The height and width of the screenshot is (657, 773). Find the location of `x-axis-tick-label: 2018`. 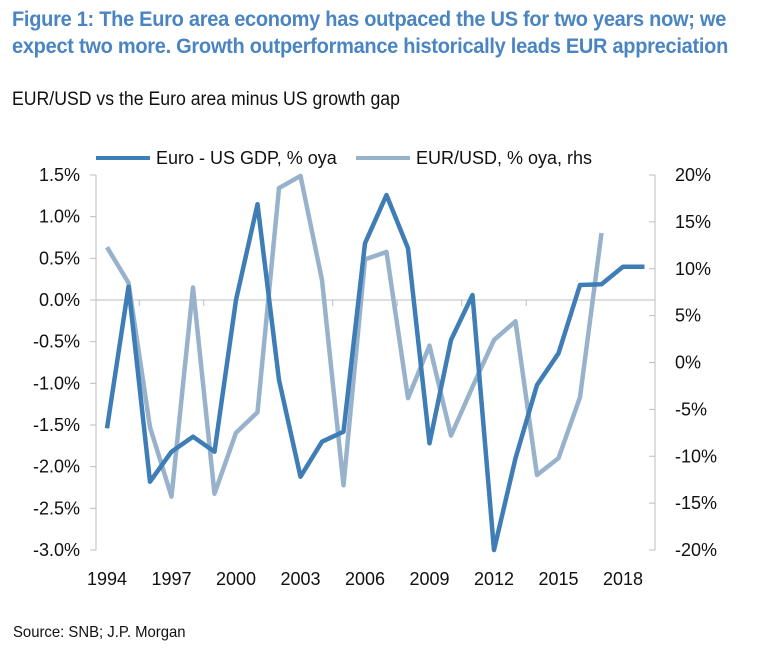

x-axis-tick-label: 2018 is located at coordinates (623, 579).